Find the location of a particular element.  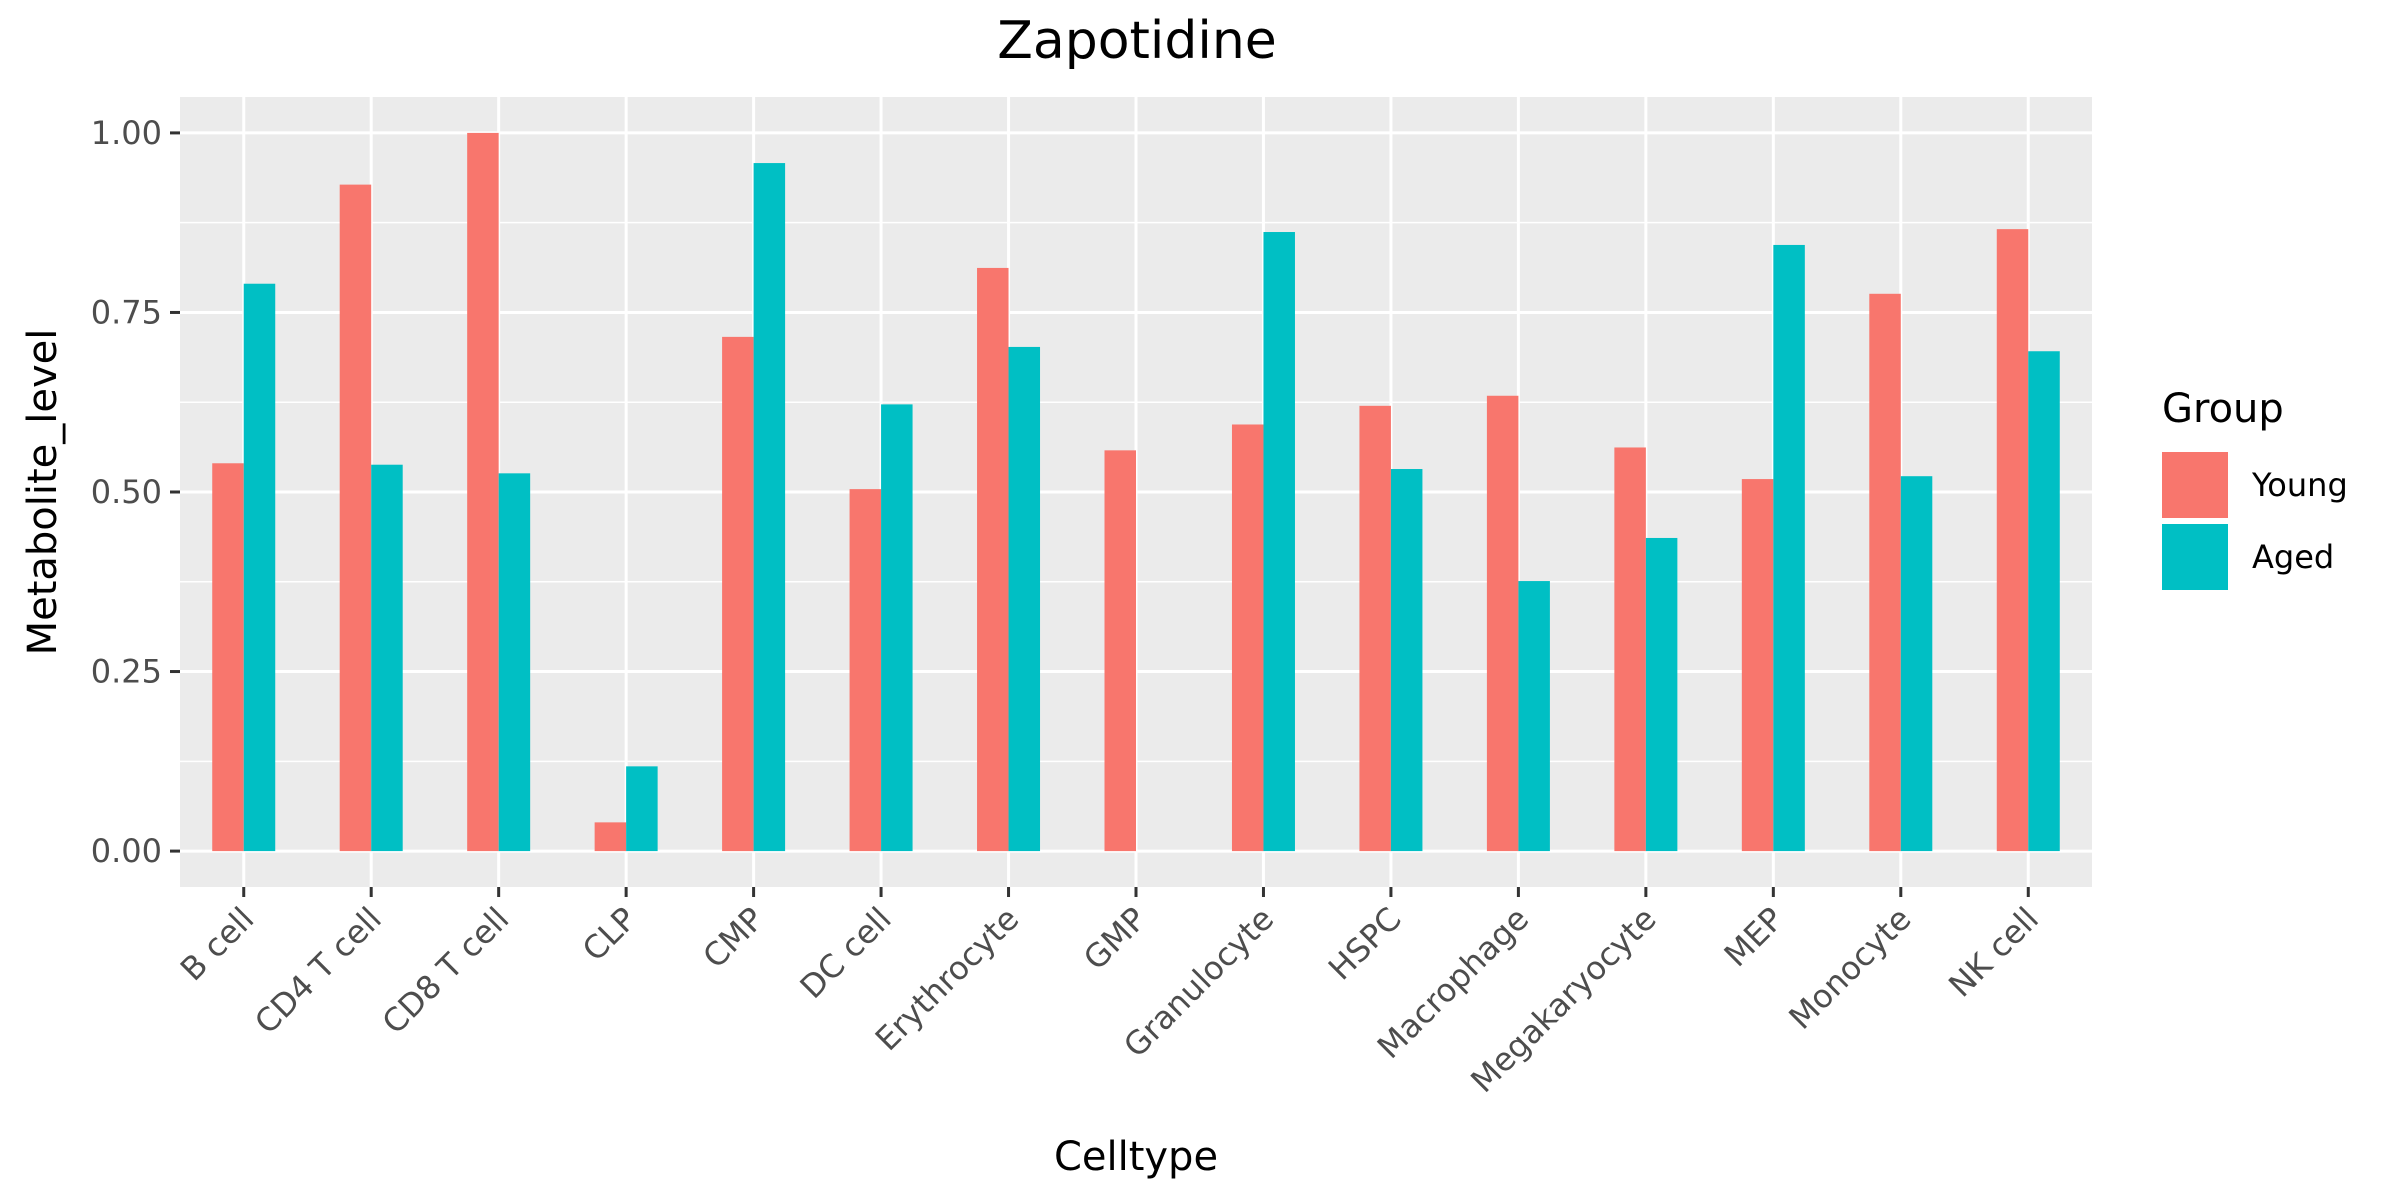

x-tick-label: B cell is located at coordinates (217, 944).